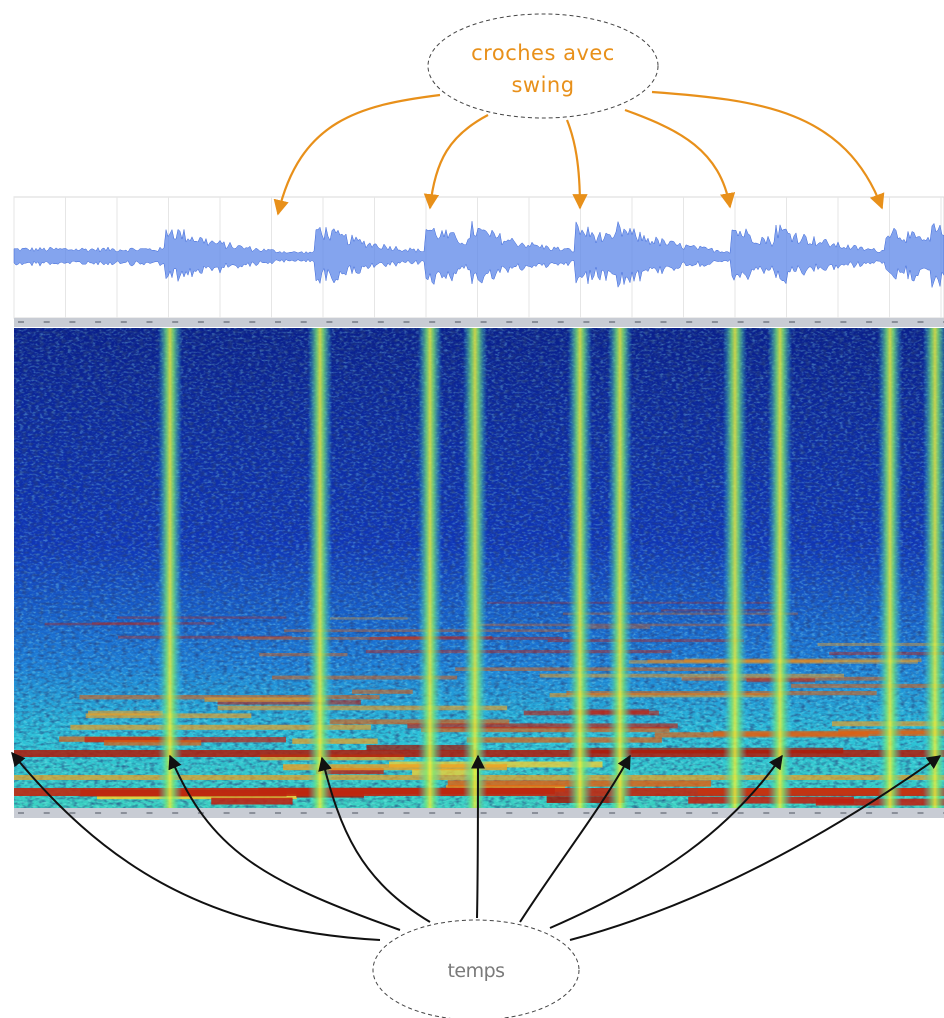 Image resolution: width=944 pixels, height=1018 pixels. What do you see at coordinates (542, 85) in the screenshot?
I see `annotation-label: swing` at bounding box center [542, 85].